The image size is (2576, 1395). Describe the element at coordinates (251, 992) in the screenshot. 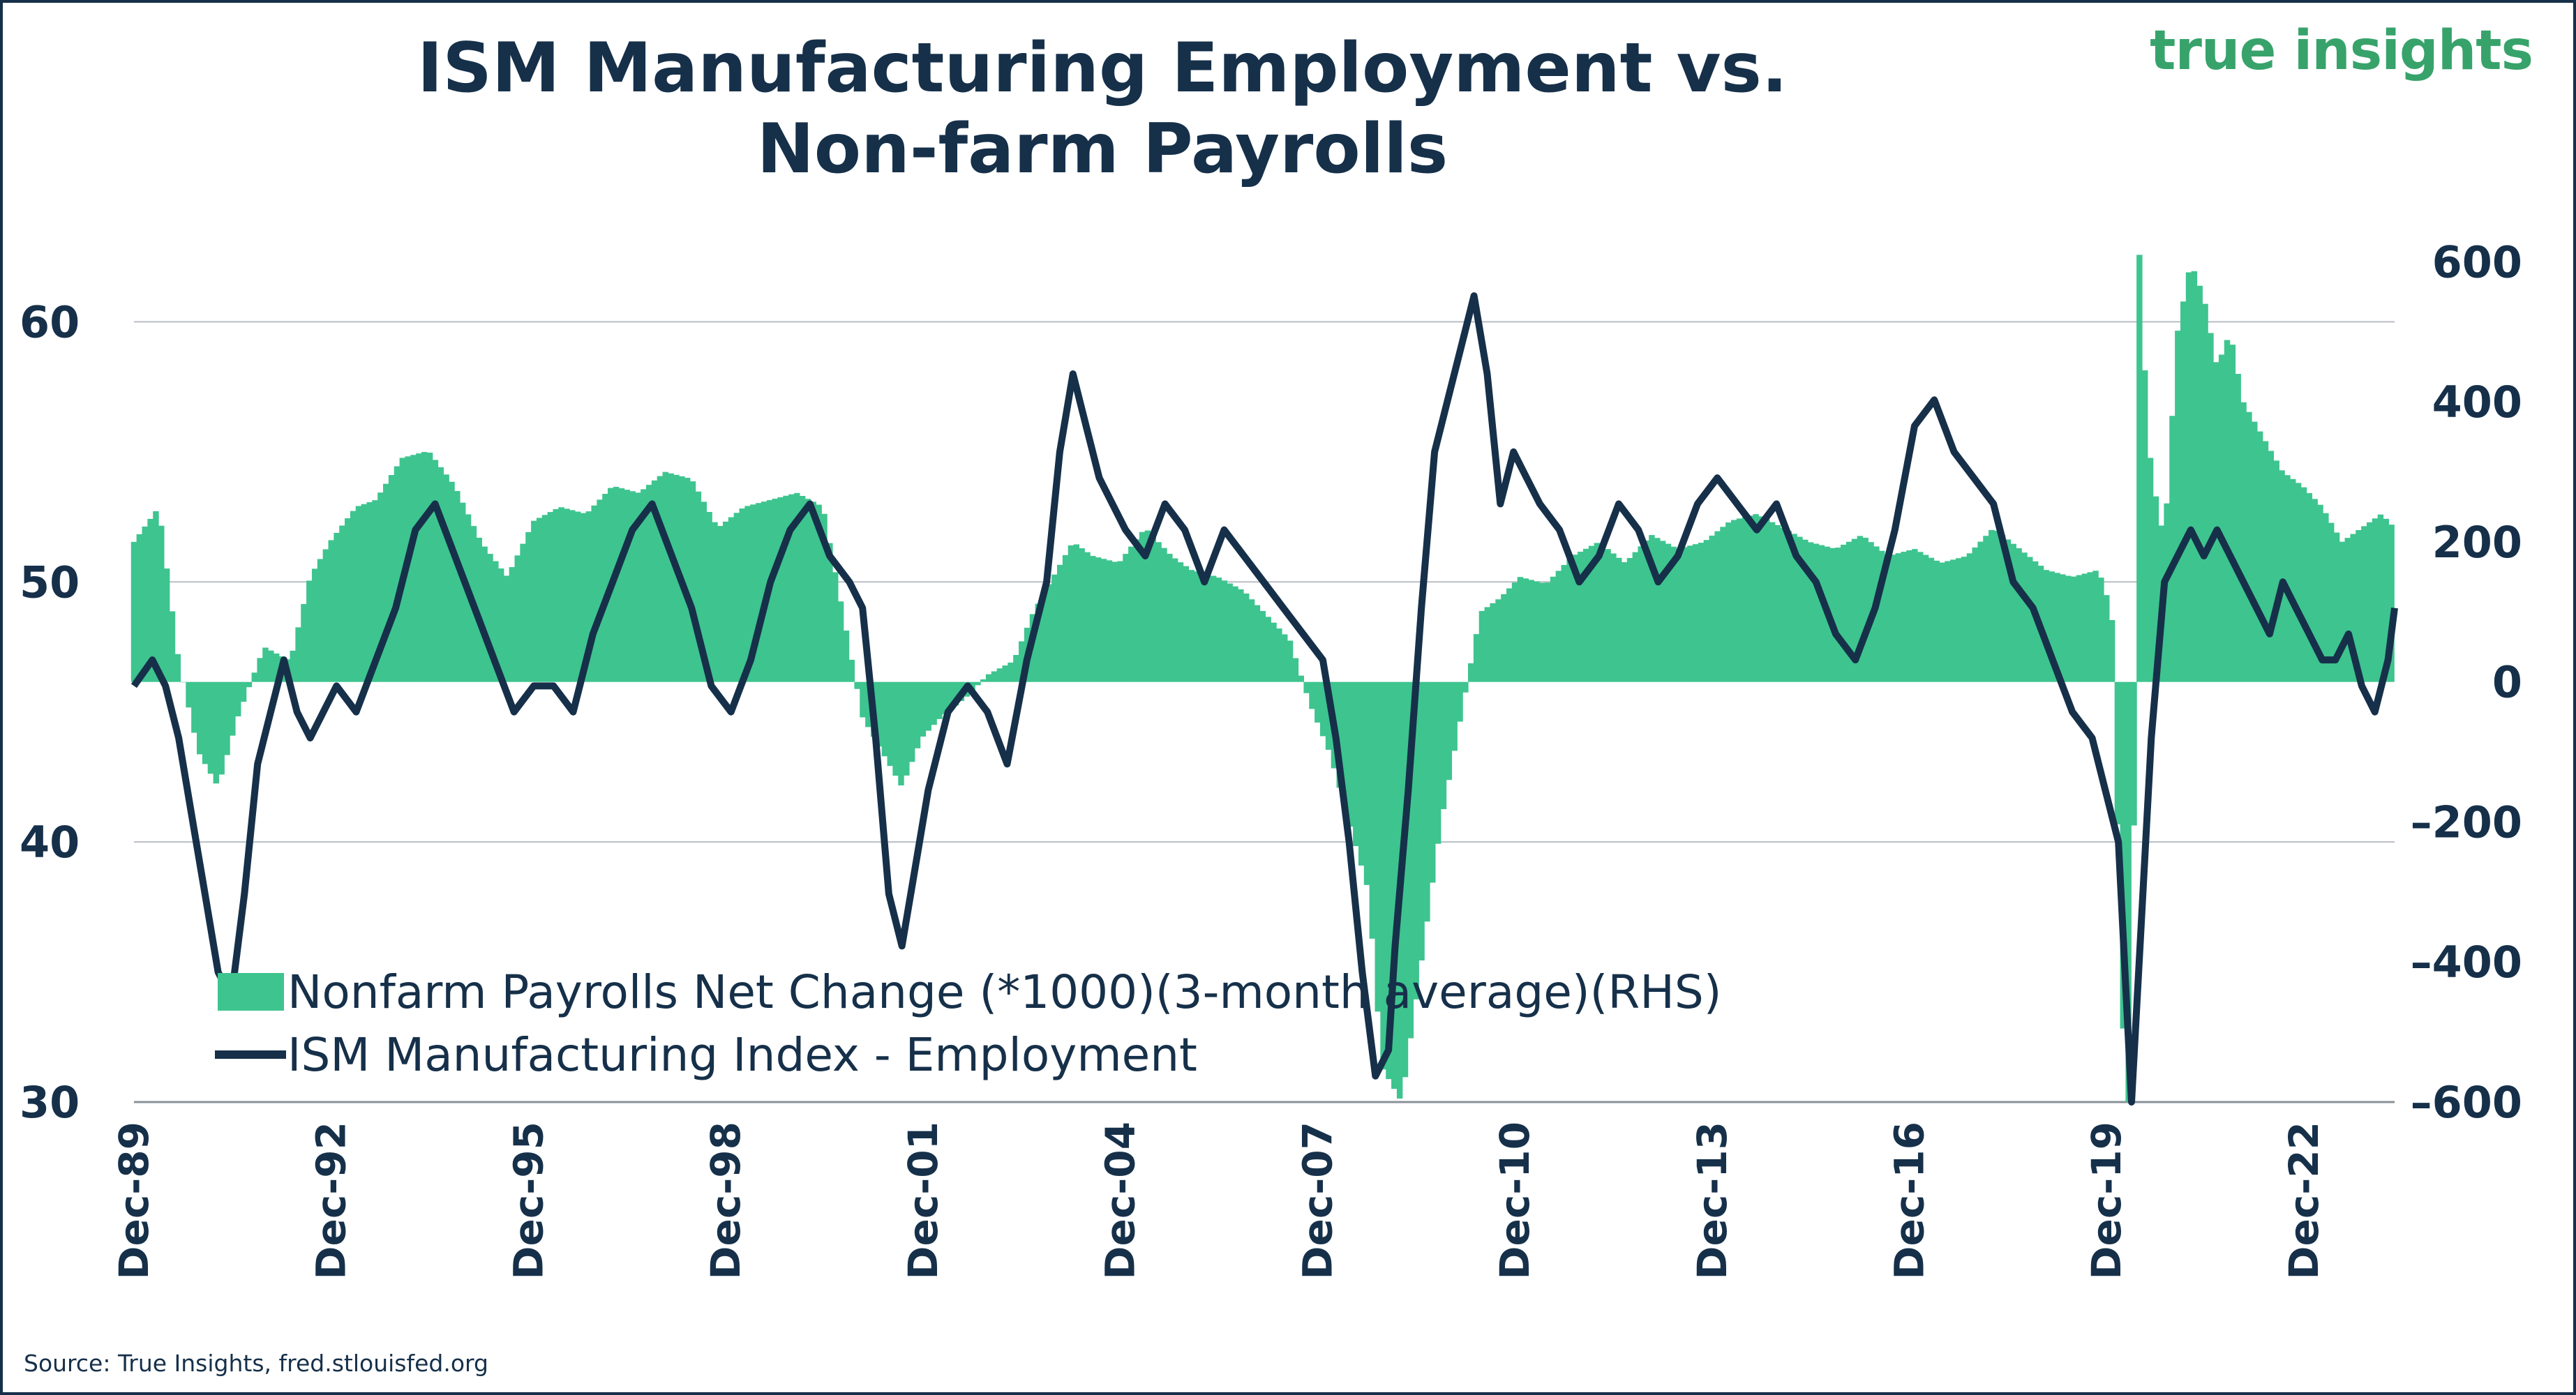

I see `legend-swatch-bars` at that location.